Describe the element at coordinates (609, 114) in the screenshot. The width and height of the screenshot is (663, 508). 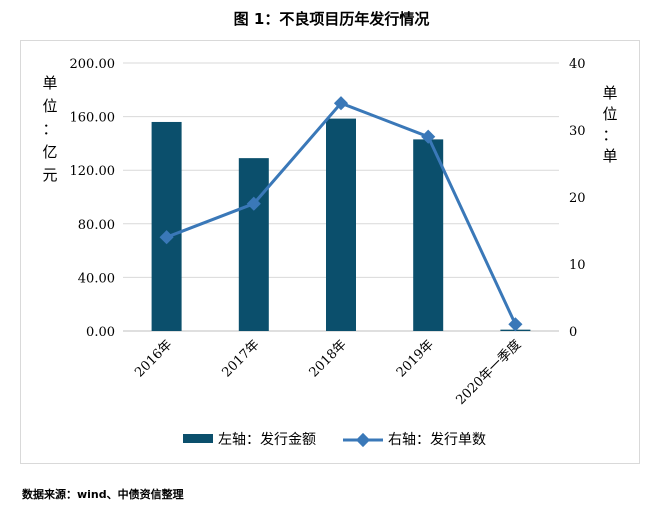
I see `right-axis-label-char: 位` at that location.